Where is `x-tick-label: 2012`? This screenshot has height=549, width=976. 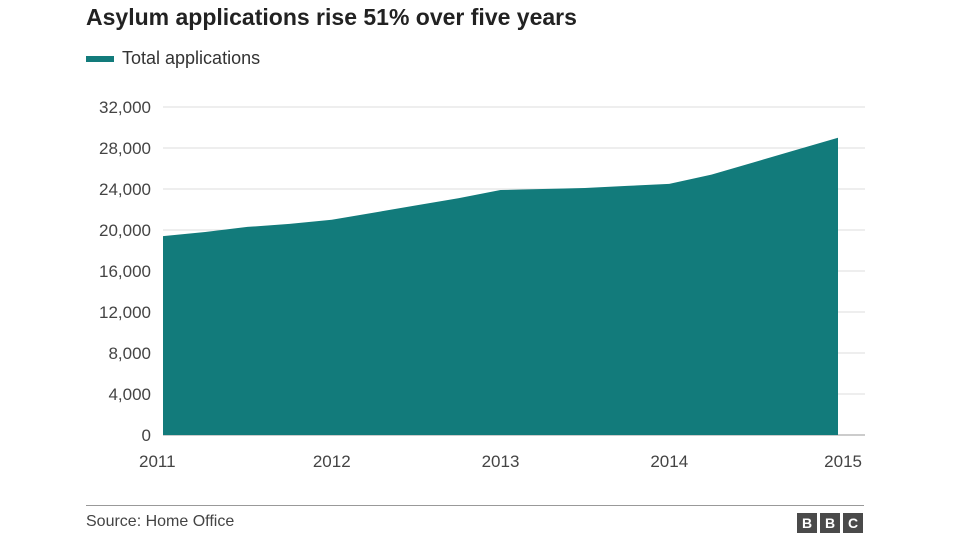
x-tick-label: 2012 is located at coordinates (332, 461).